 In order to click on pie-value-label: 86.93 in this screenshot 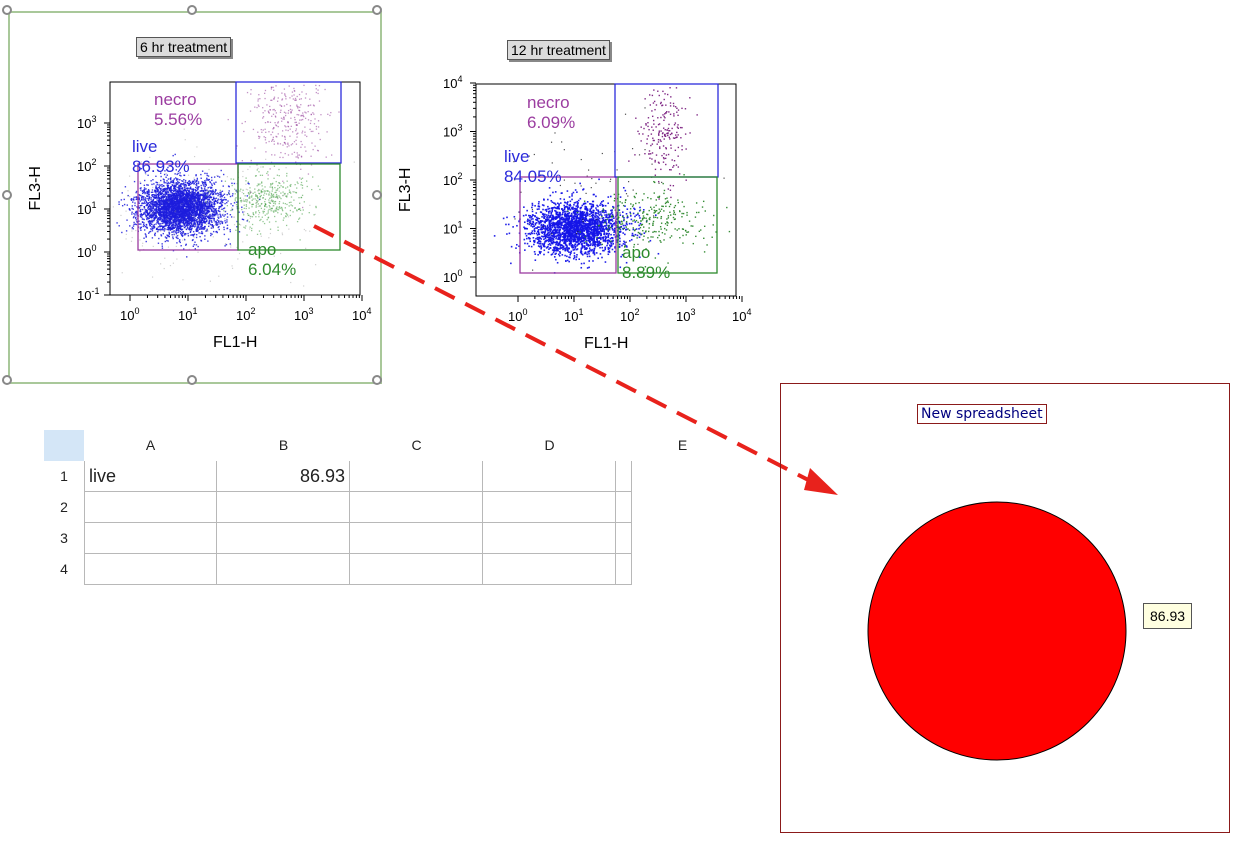, I will do `click(1168, 616)`.